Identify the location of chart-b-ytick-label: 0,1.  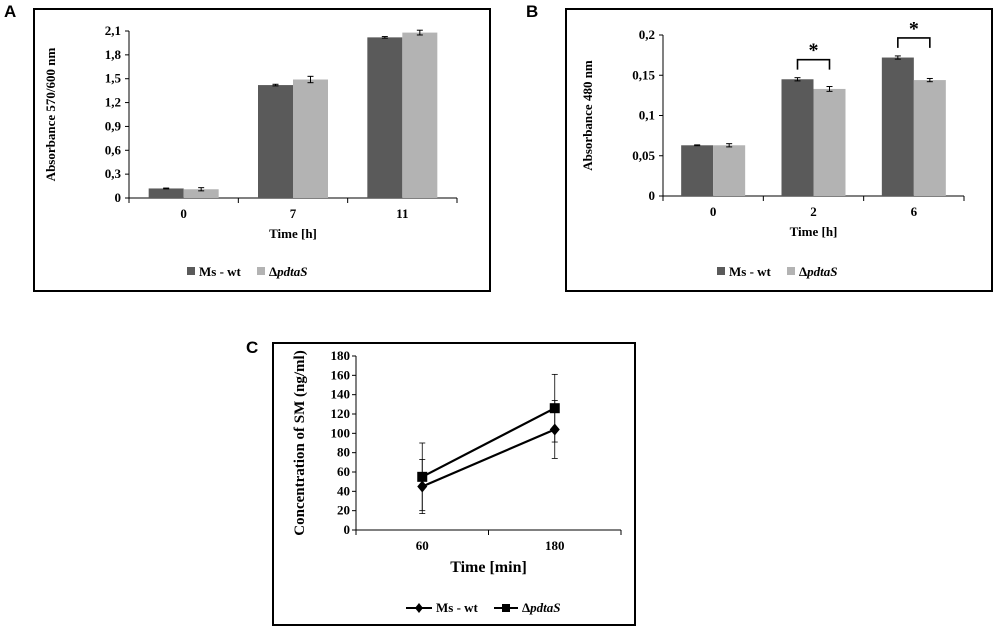
(647, 115).